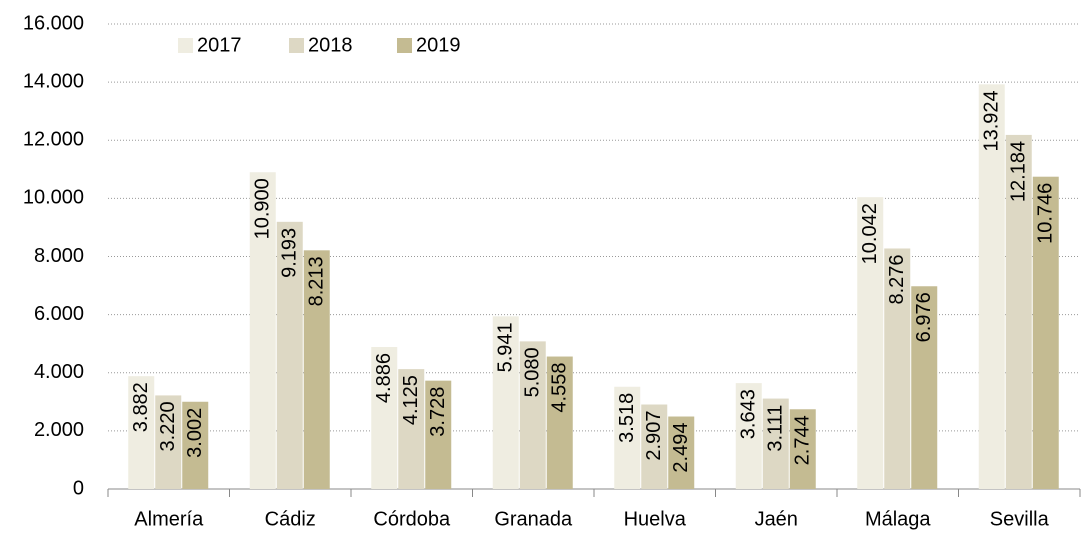  Describe the element at coordinates (141, 407) in the screenshot. I see `data-label: 3.882` at that location.